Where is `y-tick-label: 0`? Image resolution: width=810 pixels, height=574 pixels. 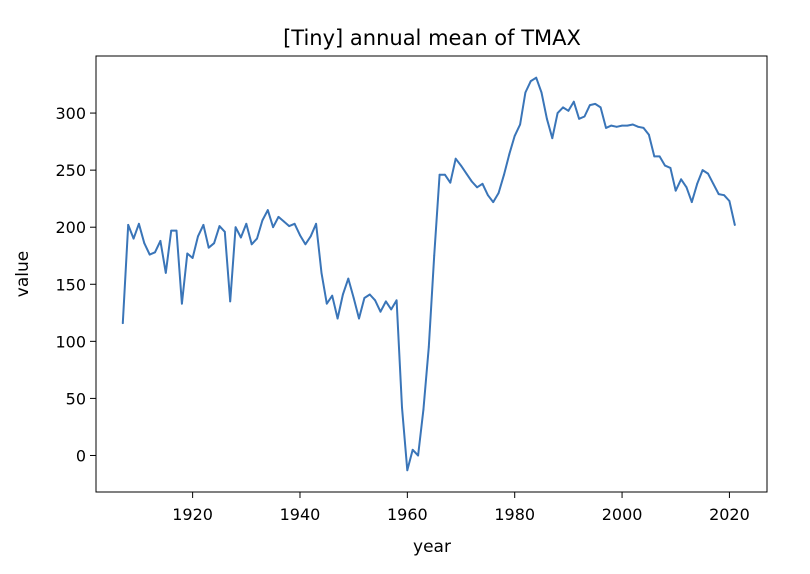
y-tick-label: 0 is located at coordinates (81, 455).